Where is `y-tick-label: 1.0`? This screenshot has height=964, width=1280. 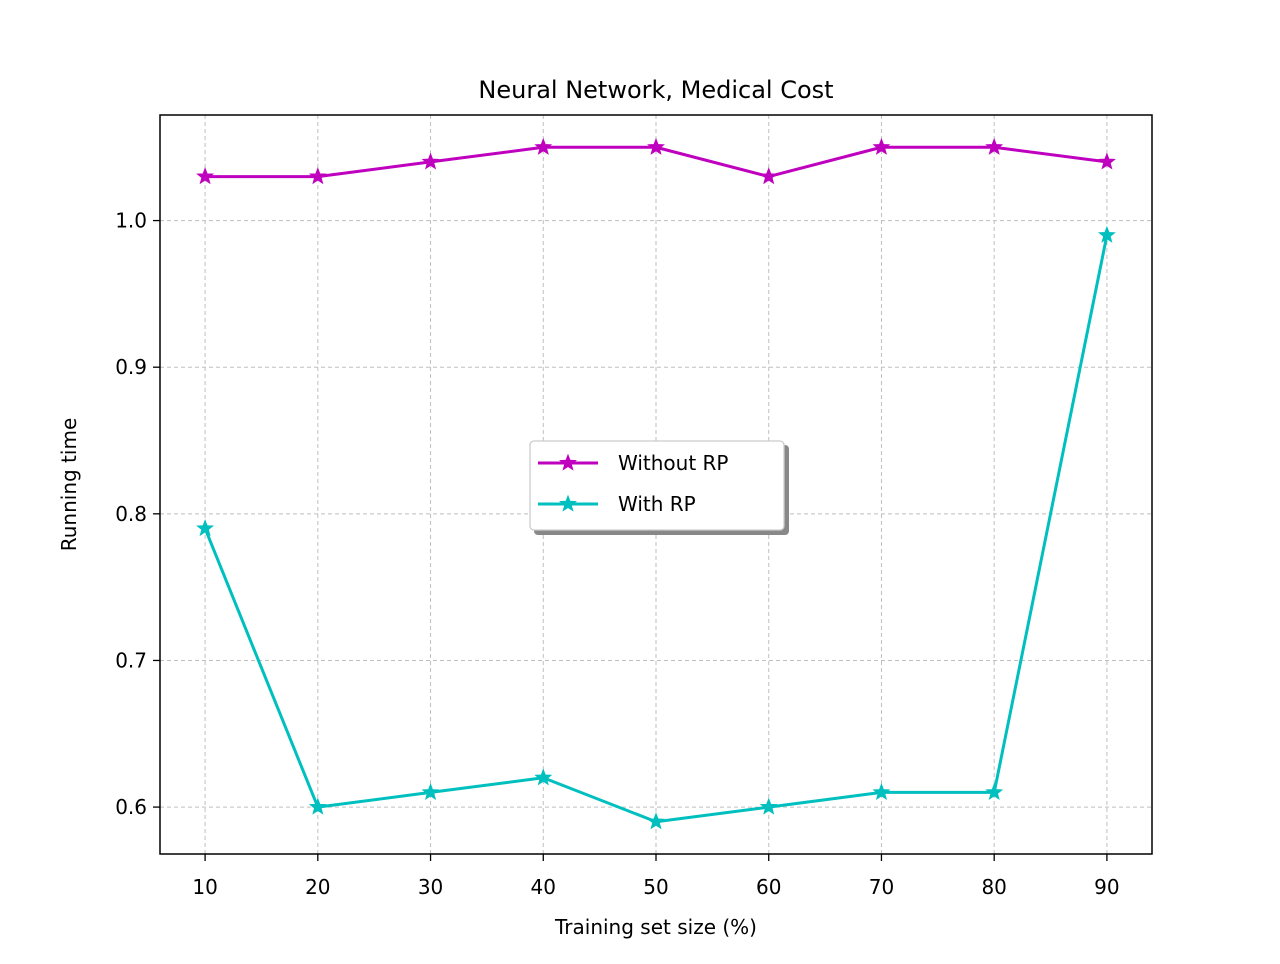
y-tick-label: 1.0 is located at coordinates (131, 221).